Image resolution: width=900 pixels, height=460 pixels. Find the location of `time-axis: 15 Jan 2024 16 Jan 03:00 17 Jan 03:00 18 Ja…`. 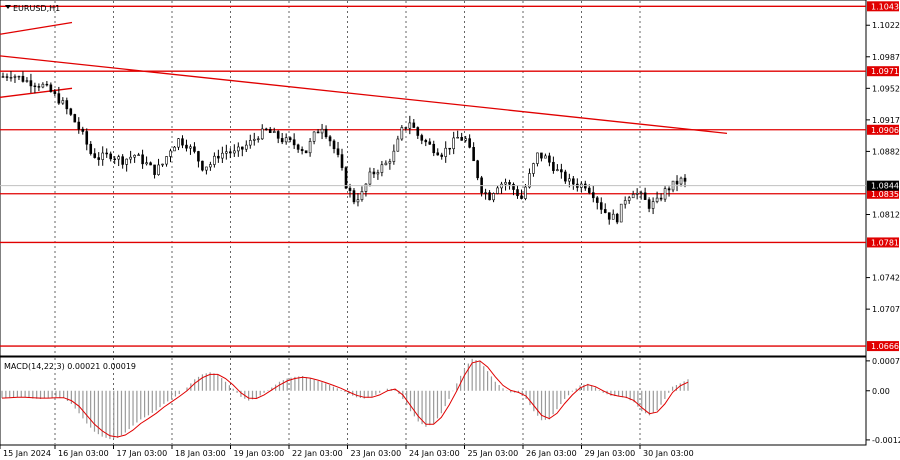

time-axis: 15 Jan 2024 16 Jan 03:00 17 Jan 03:00 18 Ja… is located at coordinates (347, 451).